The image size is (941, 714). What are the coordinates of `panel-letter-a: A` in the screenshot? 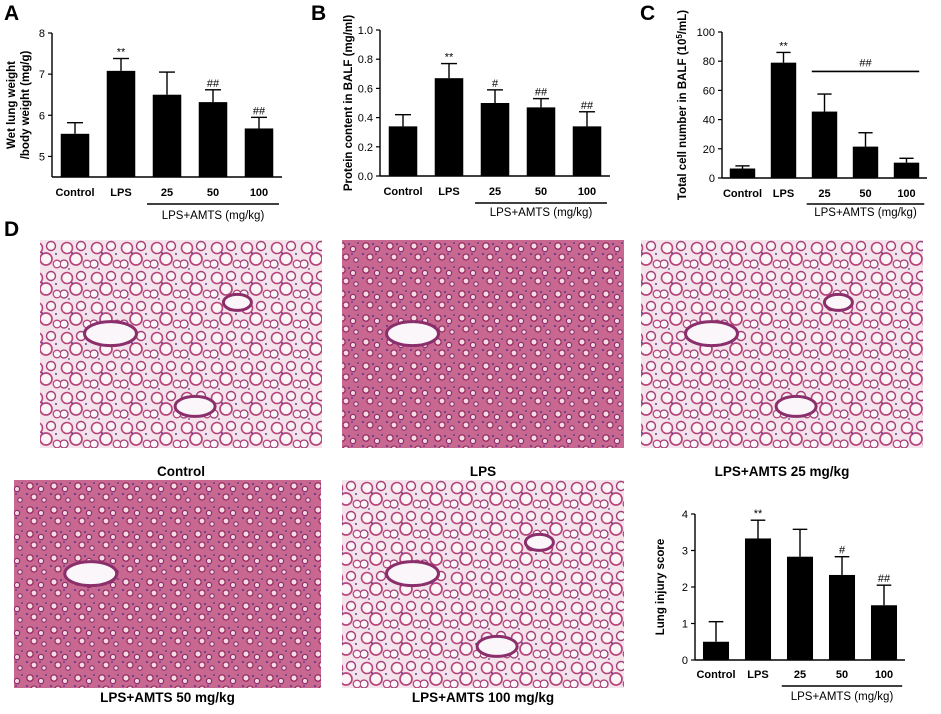 It's located at (11, 13).